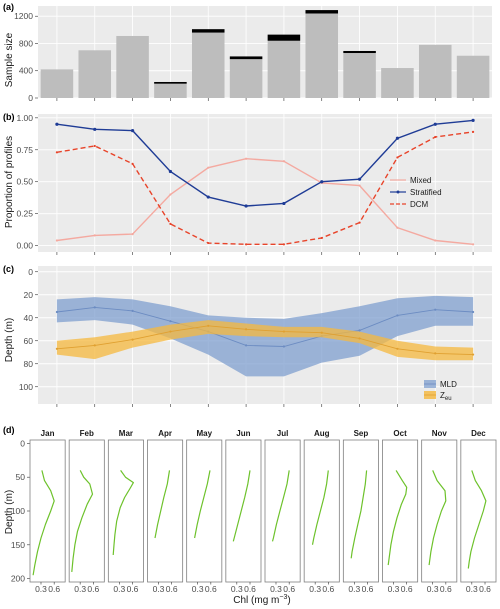 This screenshot has height=609, width=500. I want to click on facet-frame-oct, so click(400, 511).